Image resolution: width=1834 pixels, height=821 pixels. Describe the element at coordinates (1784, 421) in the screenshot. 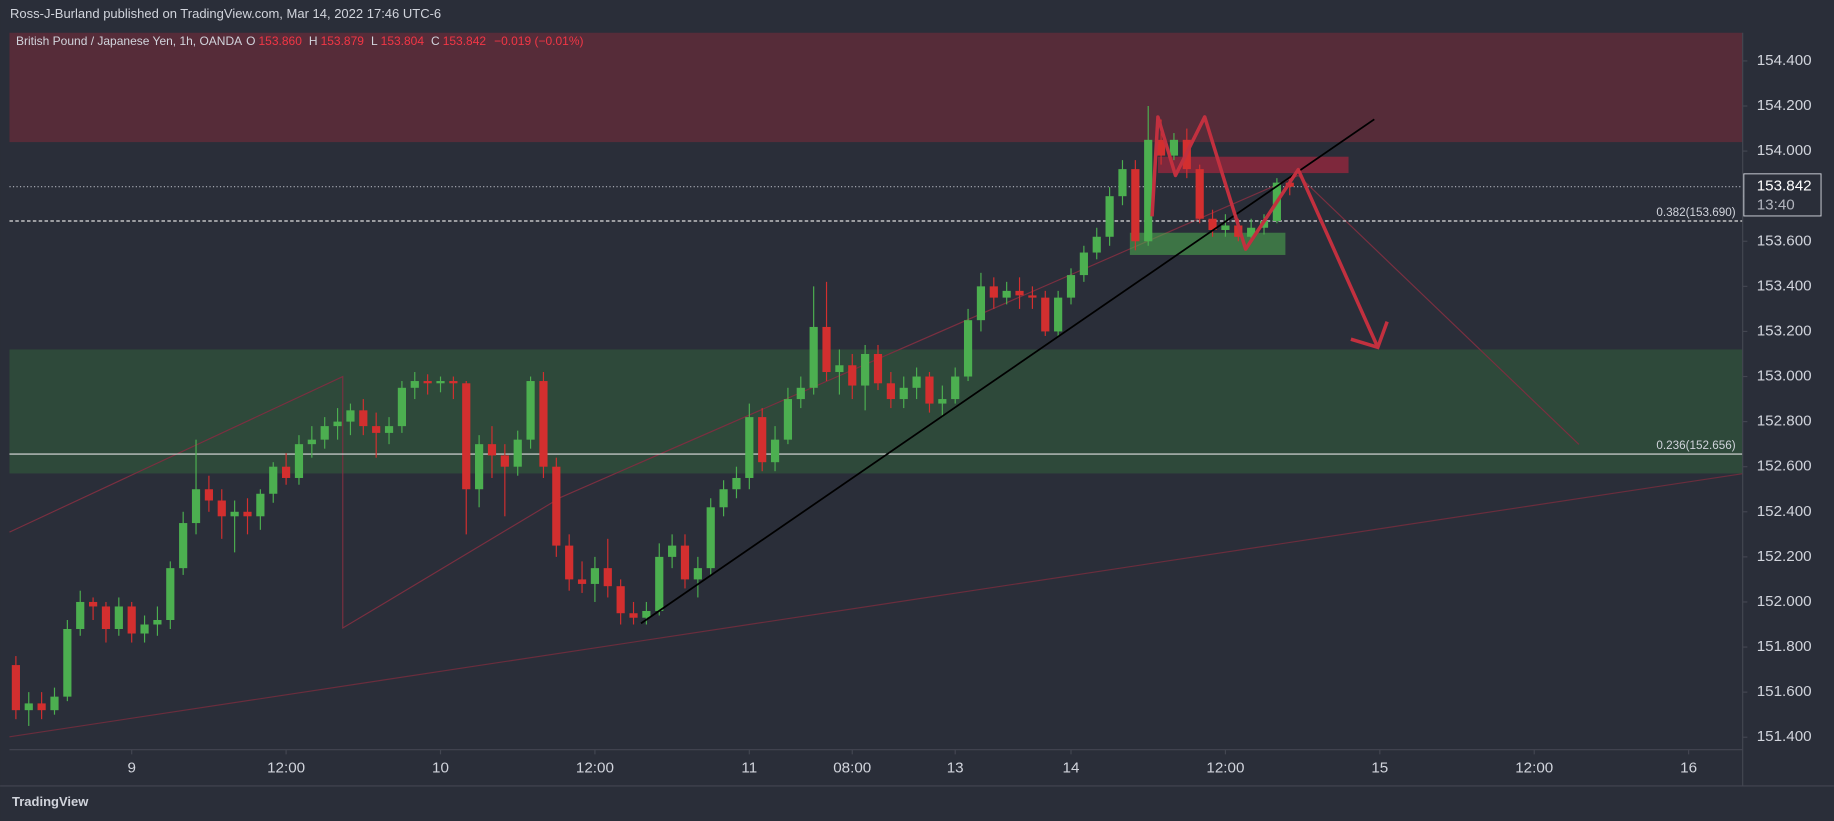

I see `y-tick-label: 152.800` at that location.